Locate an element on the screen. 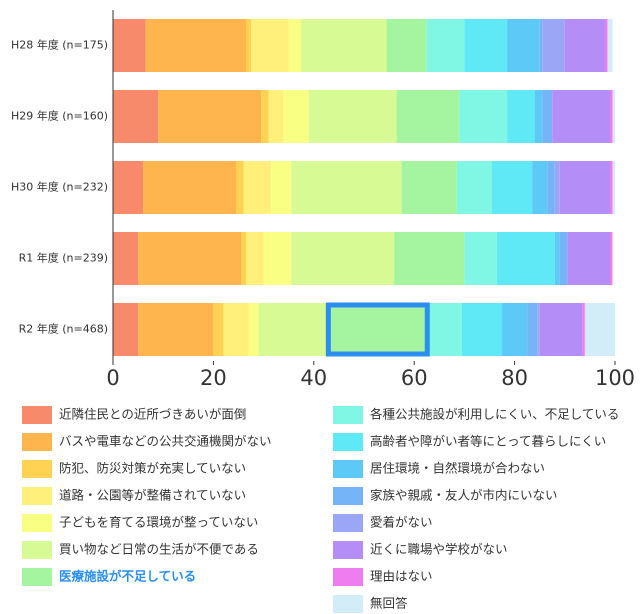 The height and width of the screenshot is (614, 640). legend-label: 近隣住民との近所づきあいが面倒 is located at coordinates (152, 414).